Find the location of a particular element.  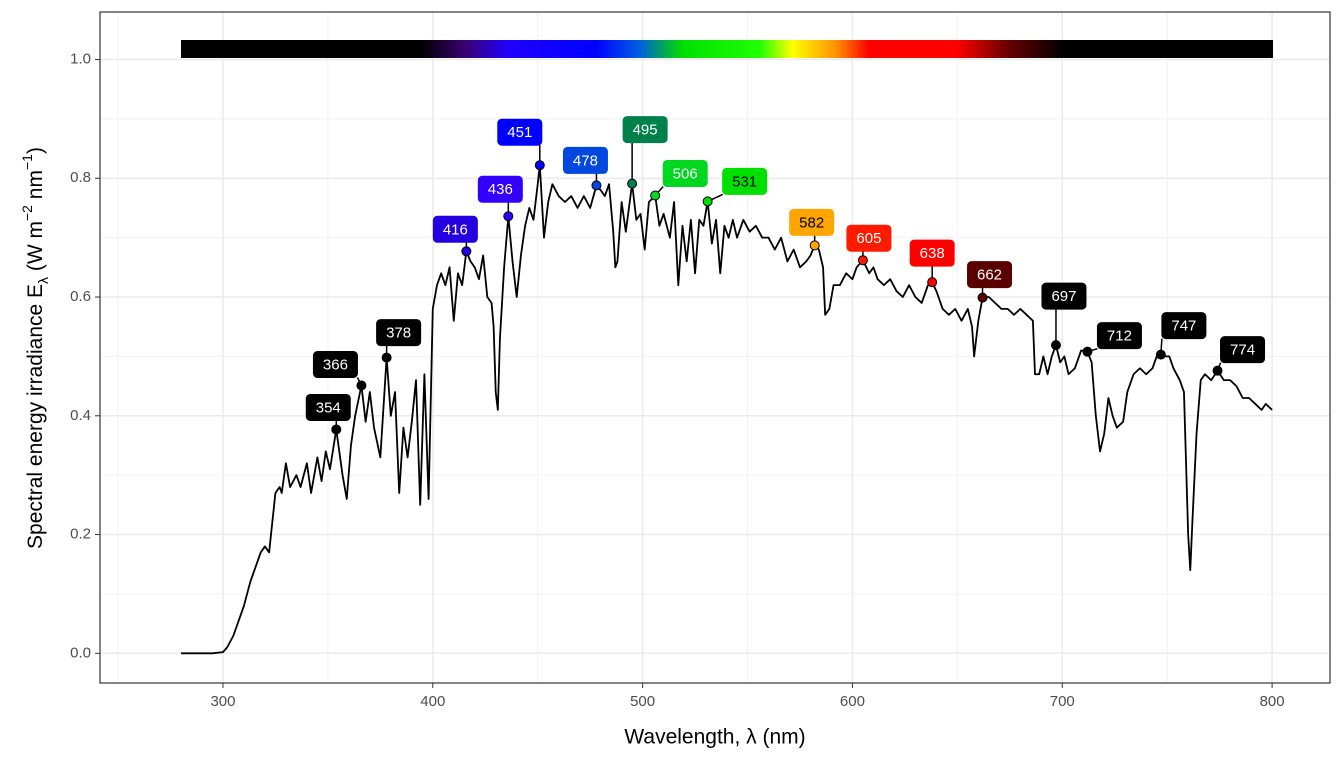

y-axis-title-part: ) is located at coordinates (35, 150).